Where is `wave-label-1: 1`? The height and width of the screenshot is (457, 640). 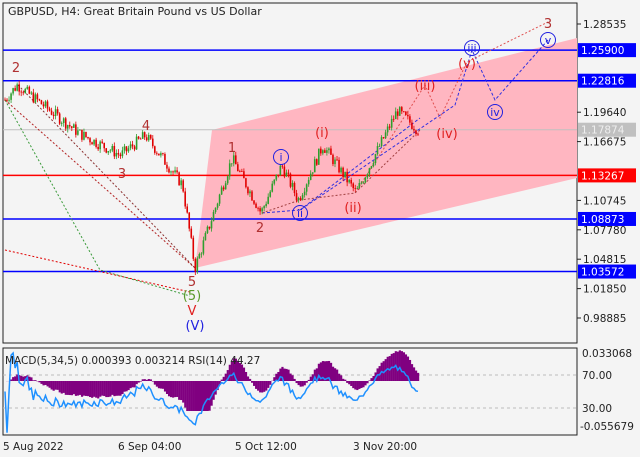
wave-label-1: 1 is located at coordinates (232, 148).